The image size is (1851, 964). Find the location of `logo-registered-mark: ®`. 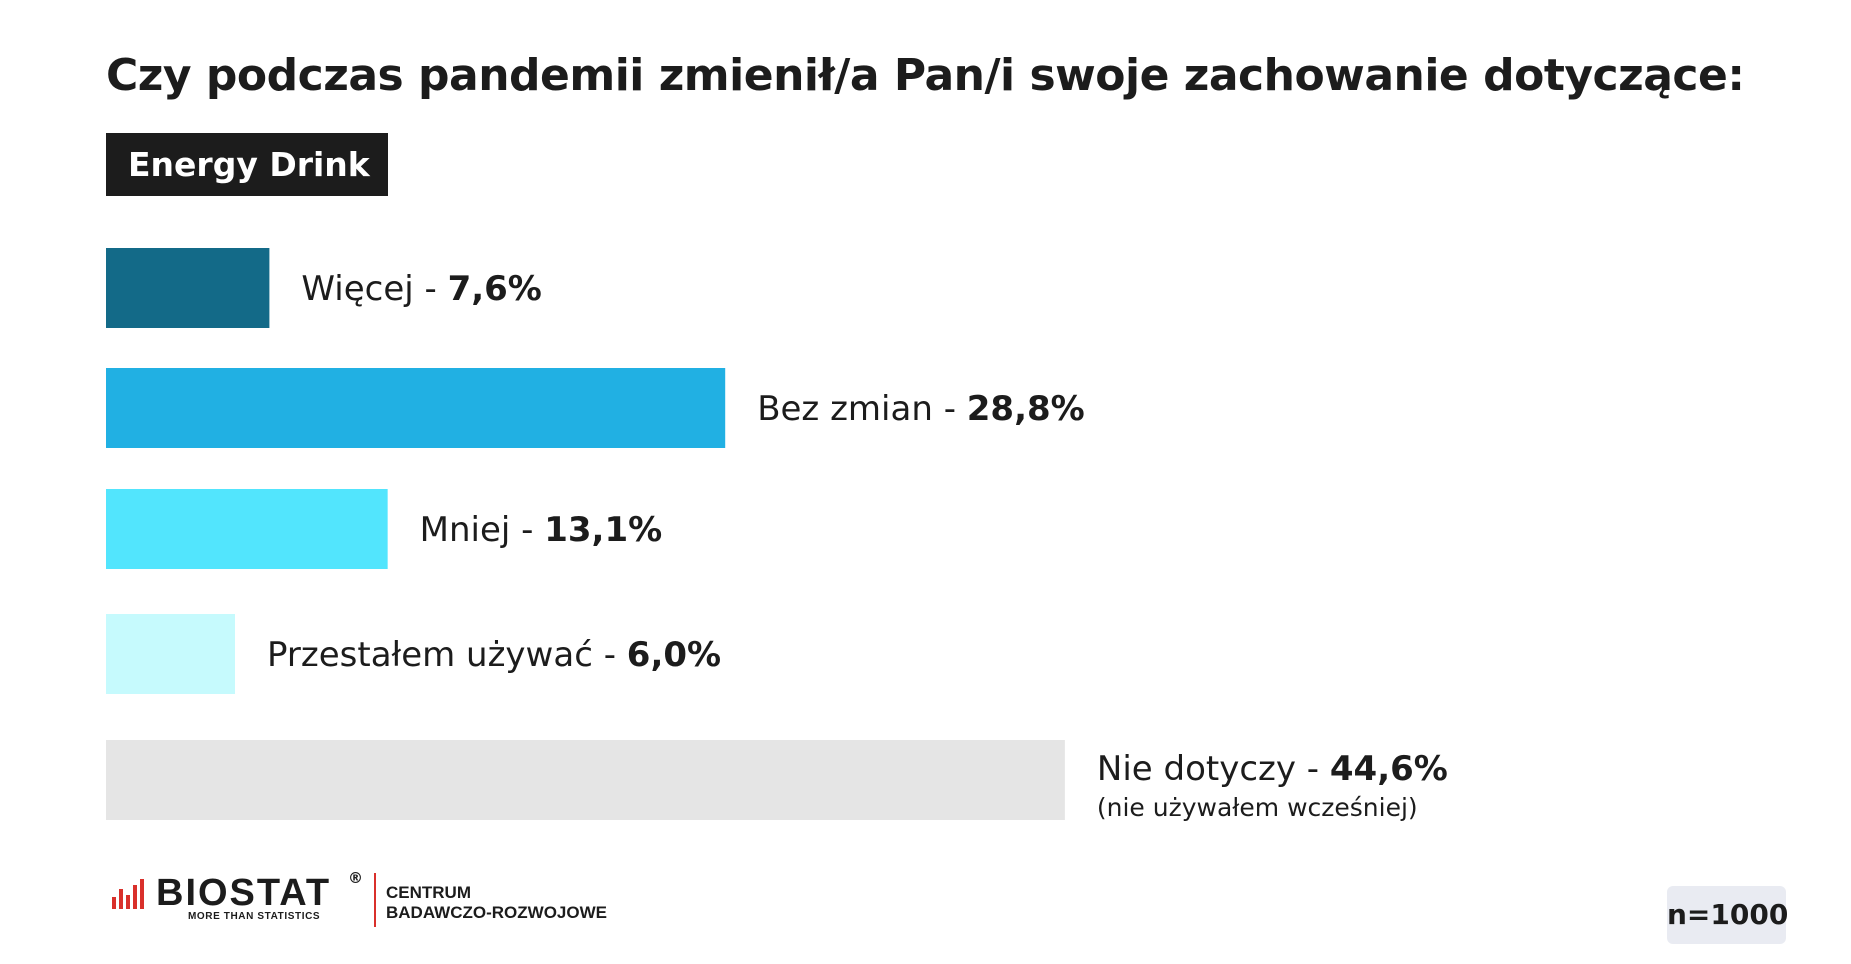

logo-registered-mark: ® is located at coordinates (355, 878).